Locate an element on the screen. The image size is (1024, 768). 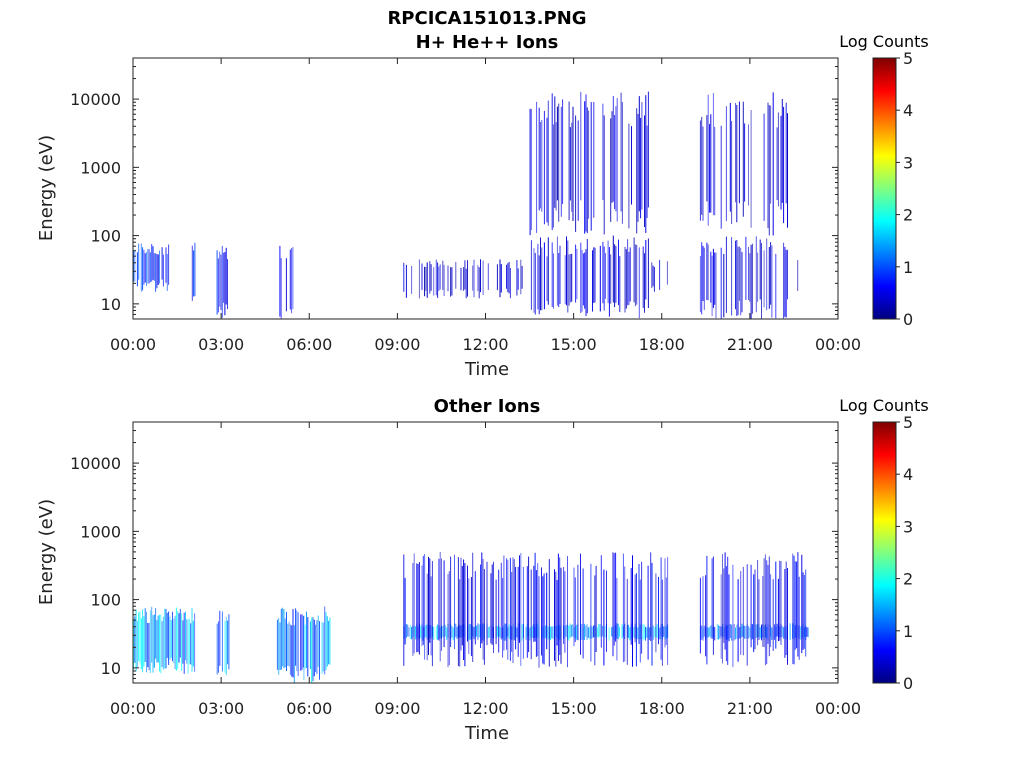
x-tick-label: 06:00 is located at coordinates (309, 344).